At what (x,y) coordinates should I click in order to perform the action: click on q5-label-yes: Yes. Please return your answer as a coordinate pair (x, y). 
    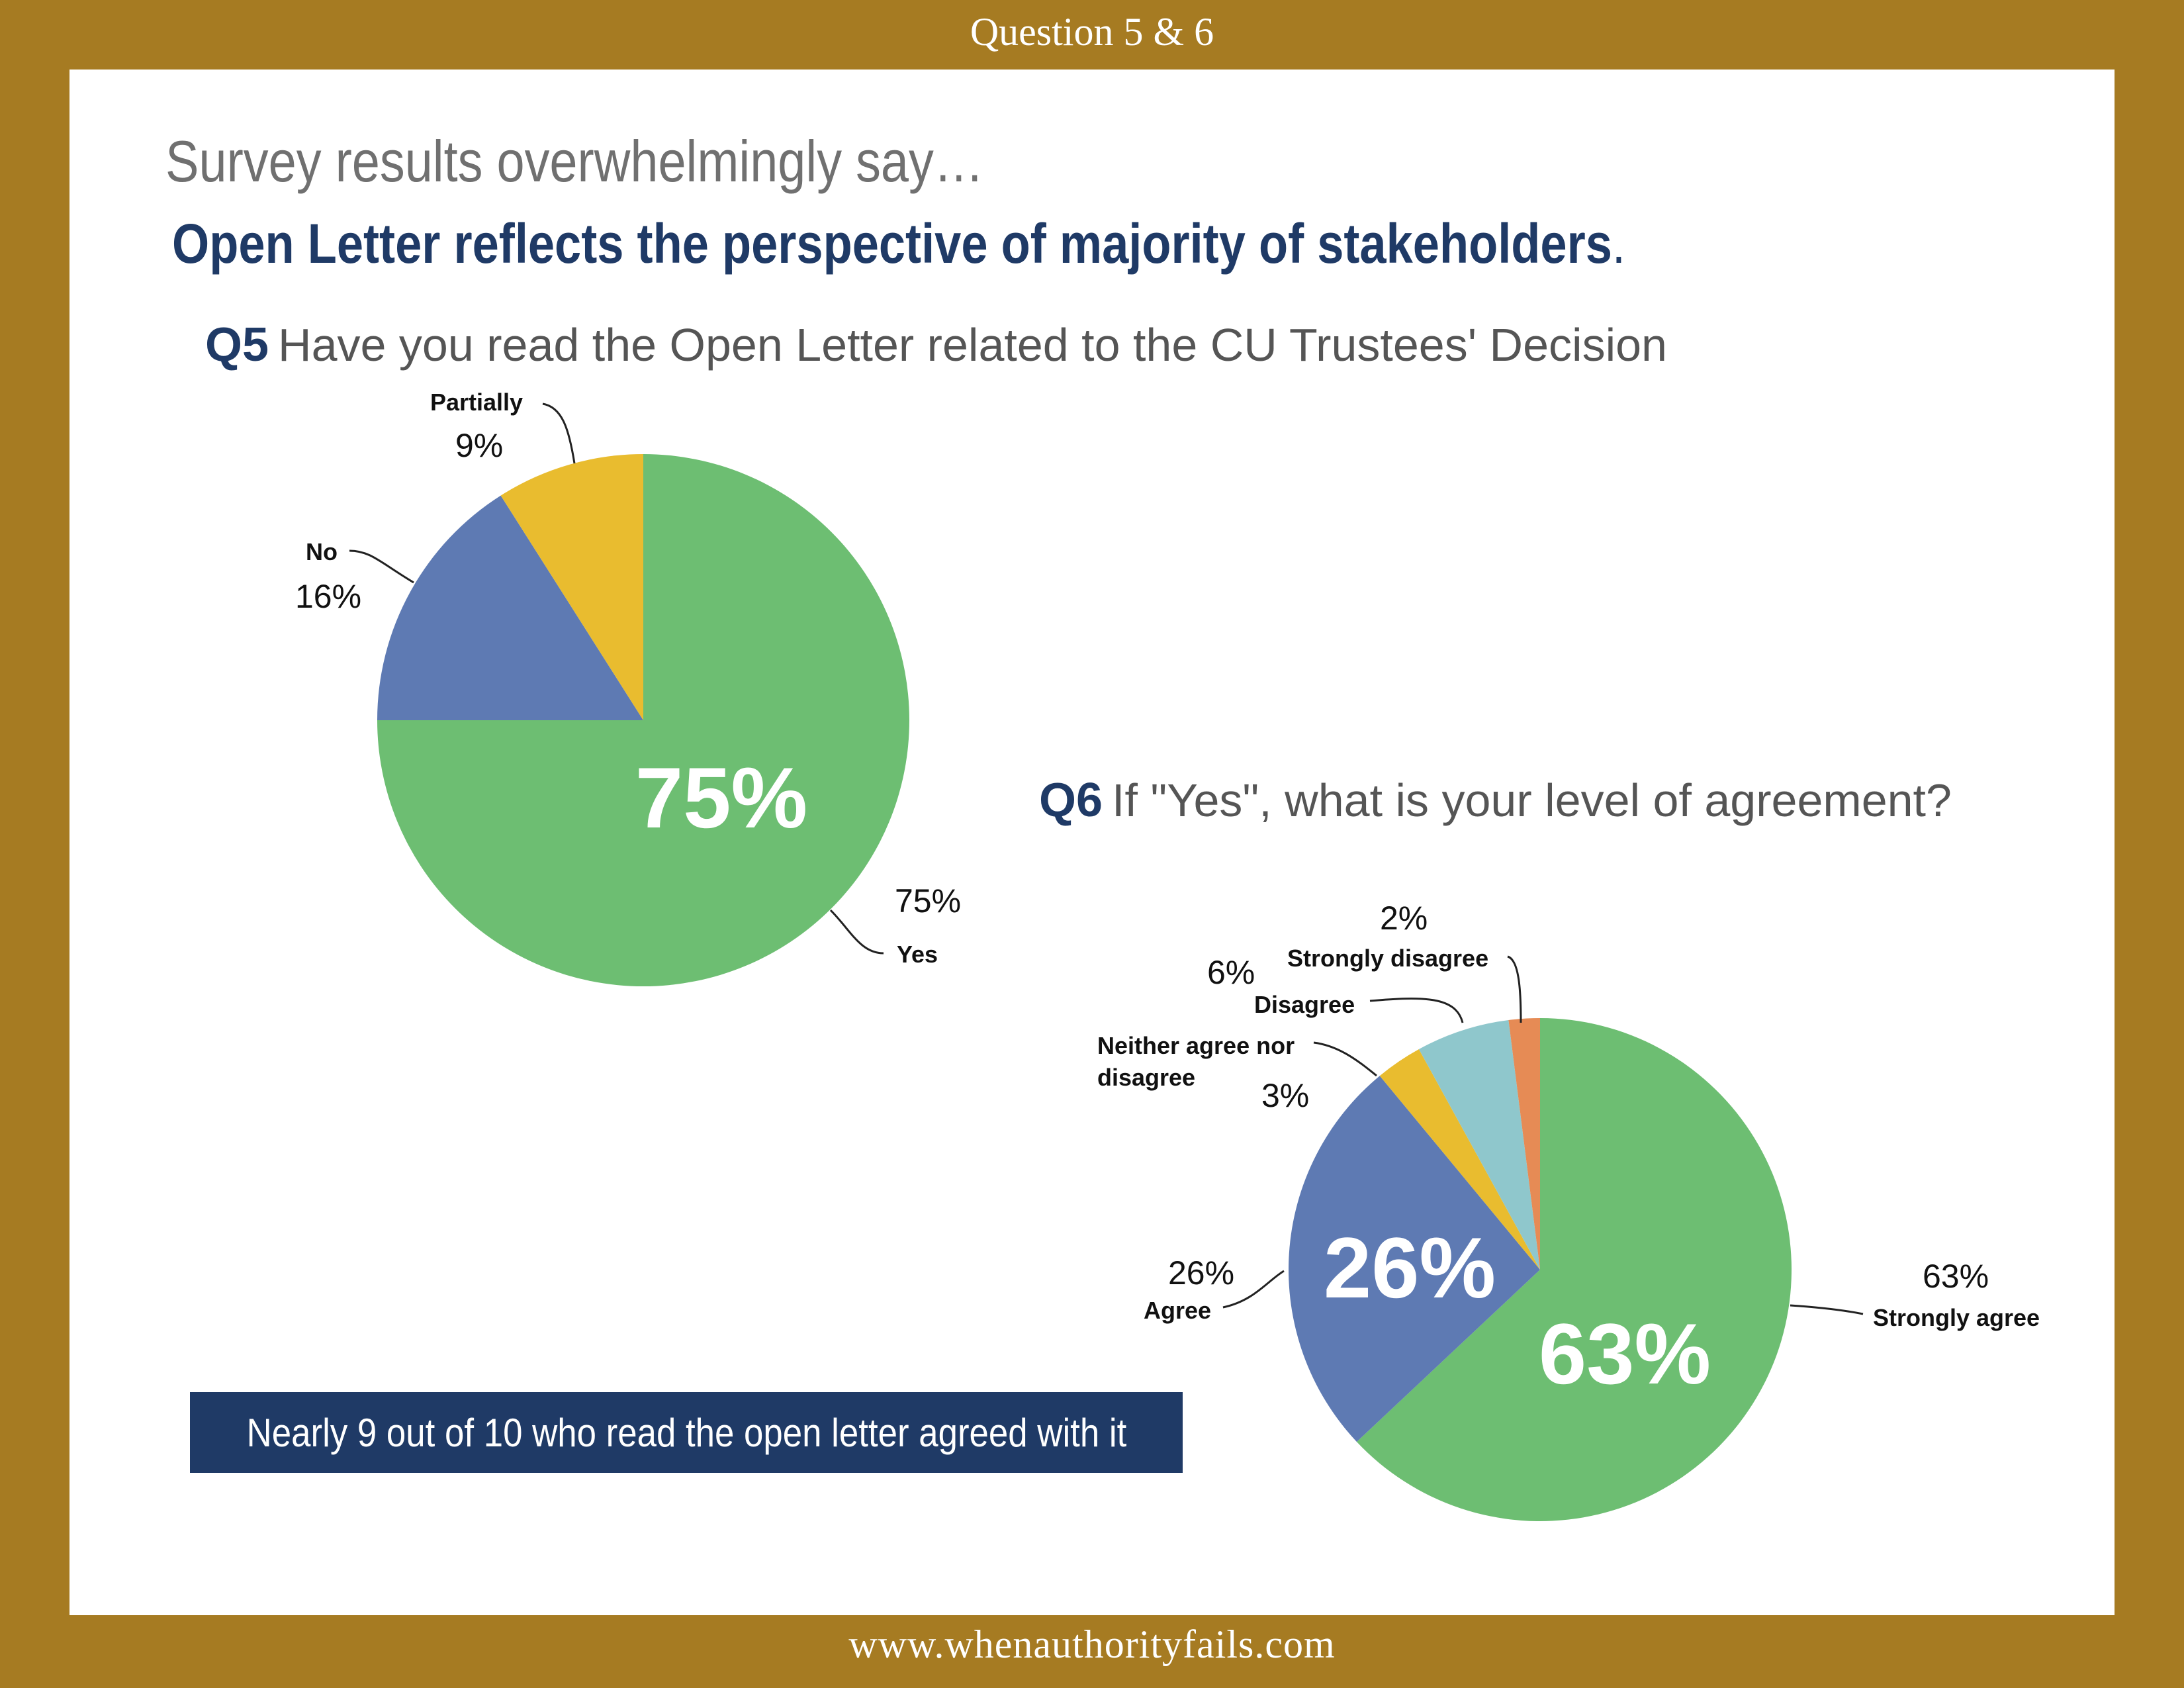
    Looking at the image, I should click on (917, 954).